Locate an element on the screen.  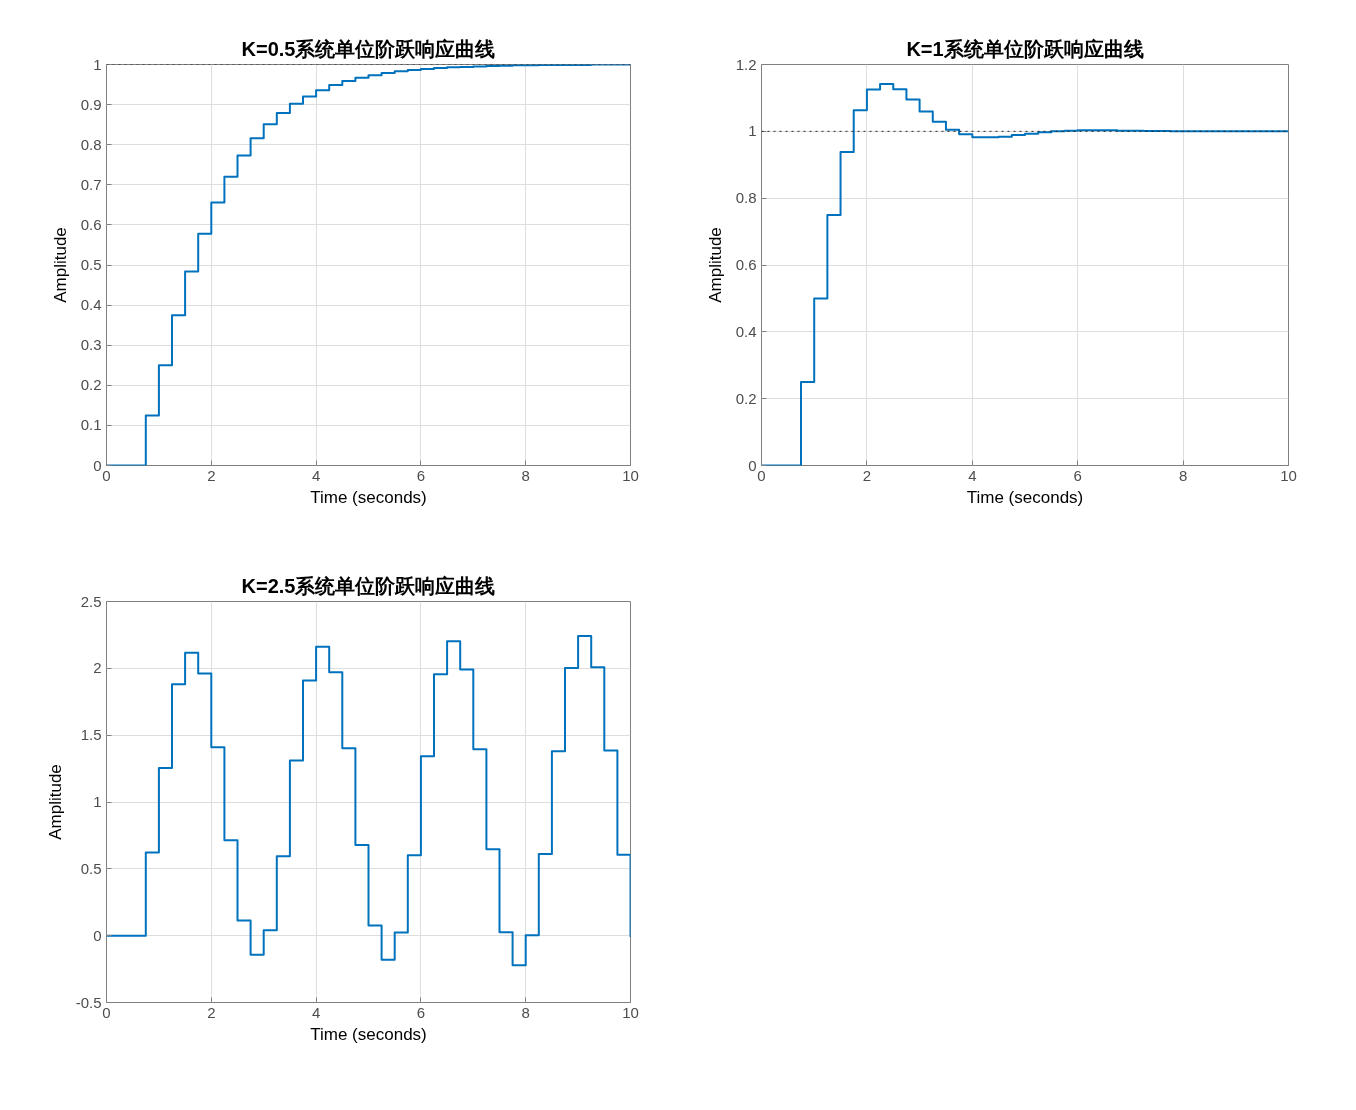
y-tick-label: 0.1 is located at coordinates (91, 425).